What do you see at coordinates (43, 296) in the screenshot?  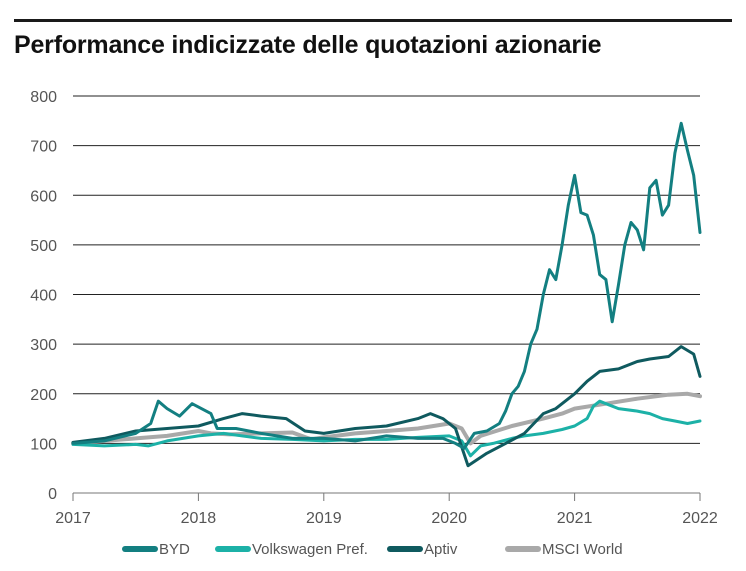 I see `y-tick-label: 400` at bounding box center [43, 296].